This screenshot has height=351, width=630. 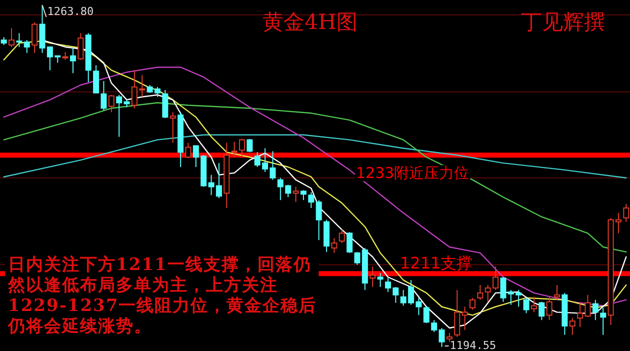 What do you see at coordinates (68, 11) in the screenshot?
I see `point-label: 1263.80` at bounding box center [68, 11].